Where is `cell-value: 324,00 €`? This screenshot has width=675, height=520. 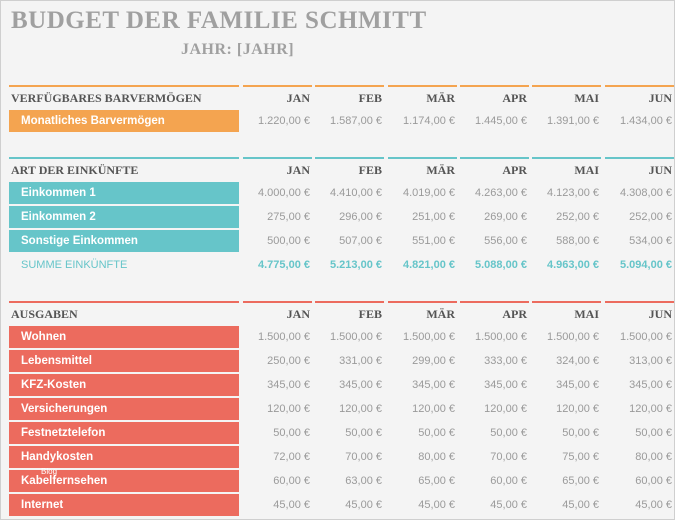 cell-value: 324,00 € is located at coordinates (577, 361).